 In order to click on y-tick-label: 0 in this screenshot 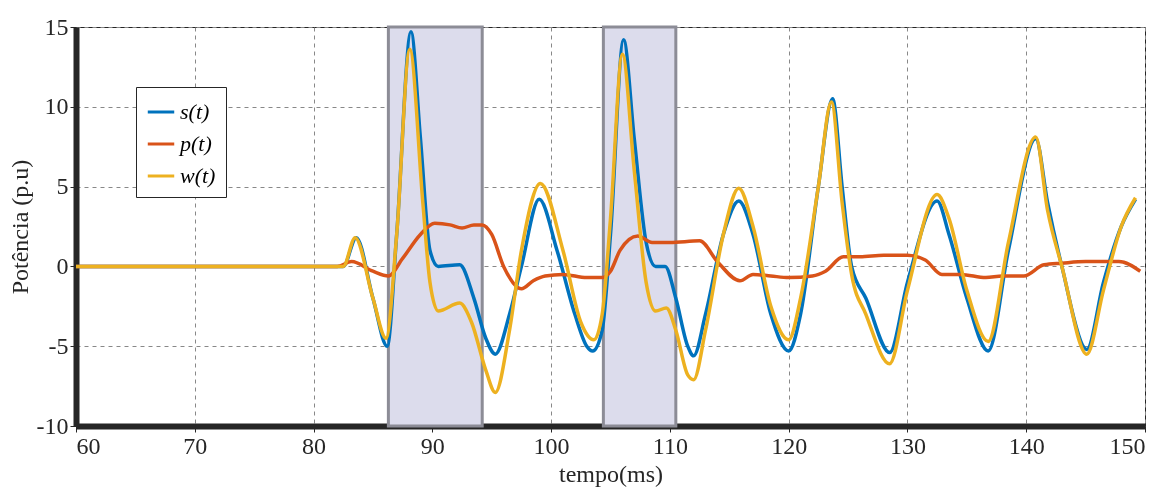, I will do `click(62, 265)`.